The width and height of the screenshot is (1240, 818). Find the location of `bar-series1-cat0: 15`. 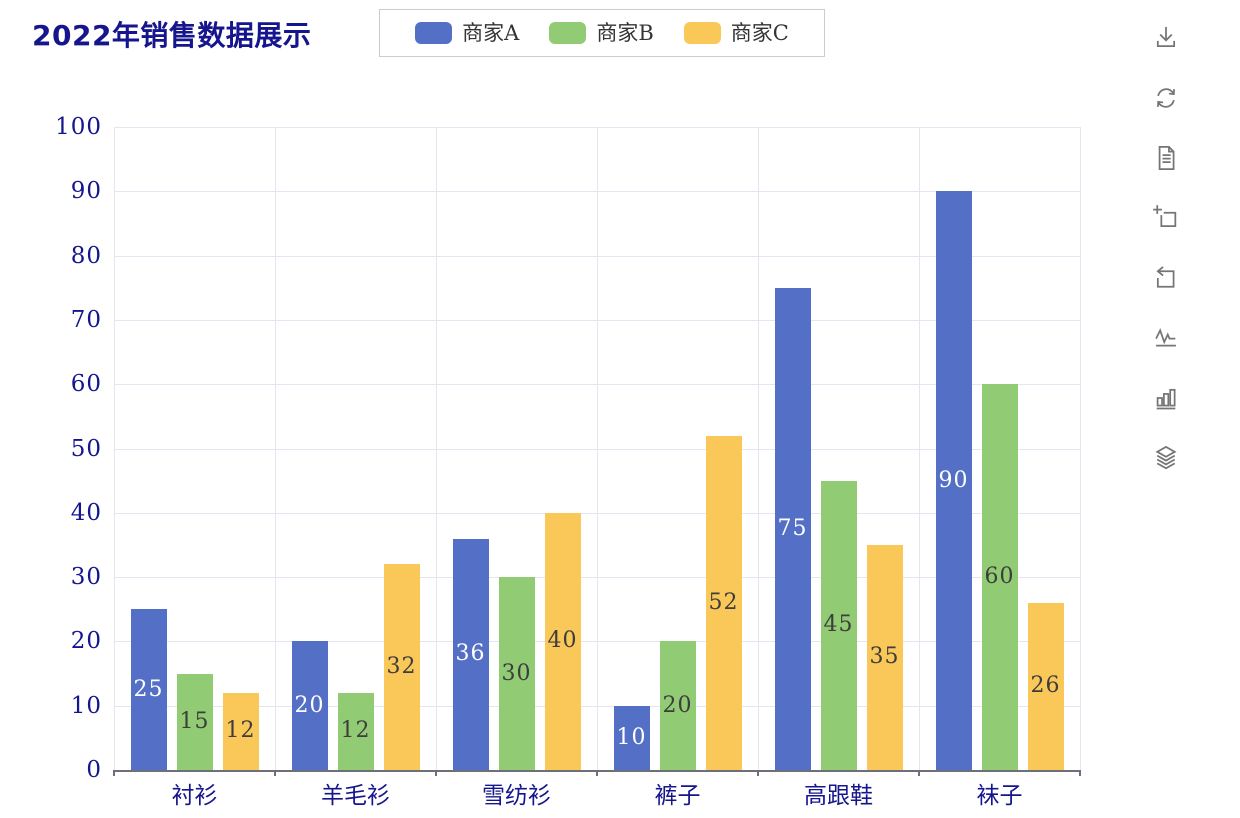

bar-series1-cat0: 15 is located at coordinates (194, 721).